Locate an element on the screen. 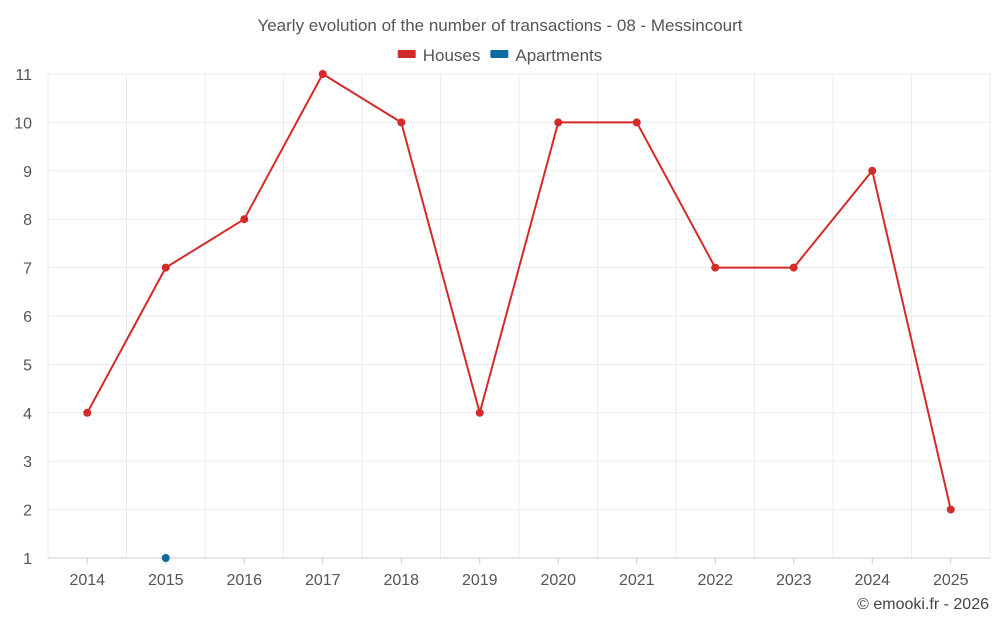 This screenshot has width=1000, height=625. data-point-houses-2017 is located at coordinates (322, 74).